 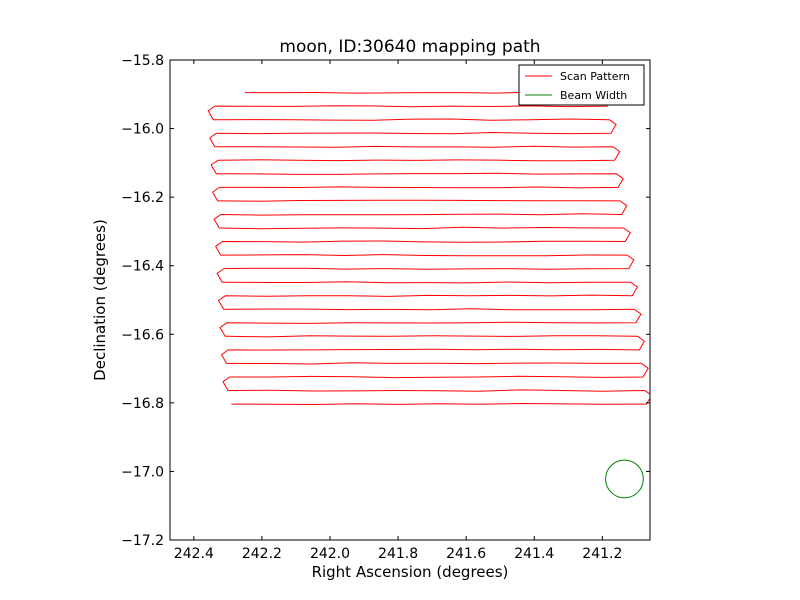 What do you see at coordinates (142, 335) in the screenshot?
I see `y-tick-label: −16.6` at bounding box center [142, 335].